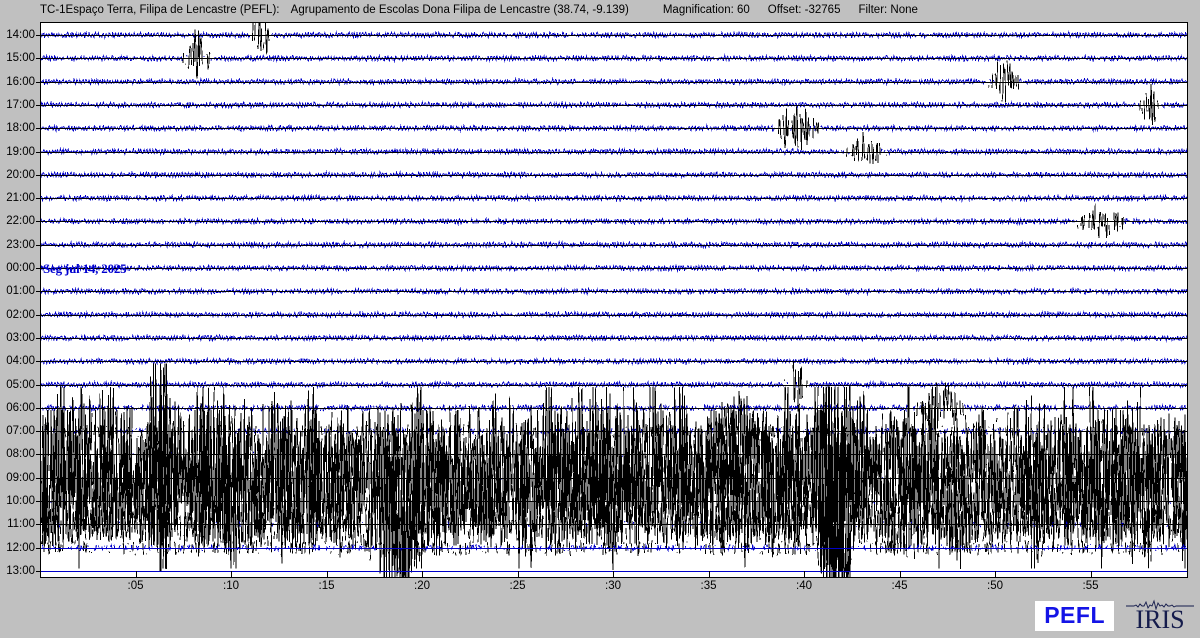  What do you see at coordinates (20, 477) in the screenshot?
I see `y-axis-label: 09:00` at bounding box center [20, 477].